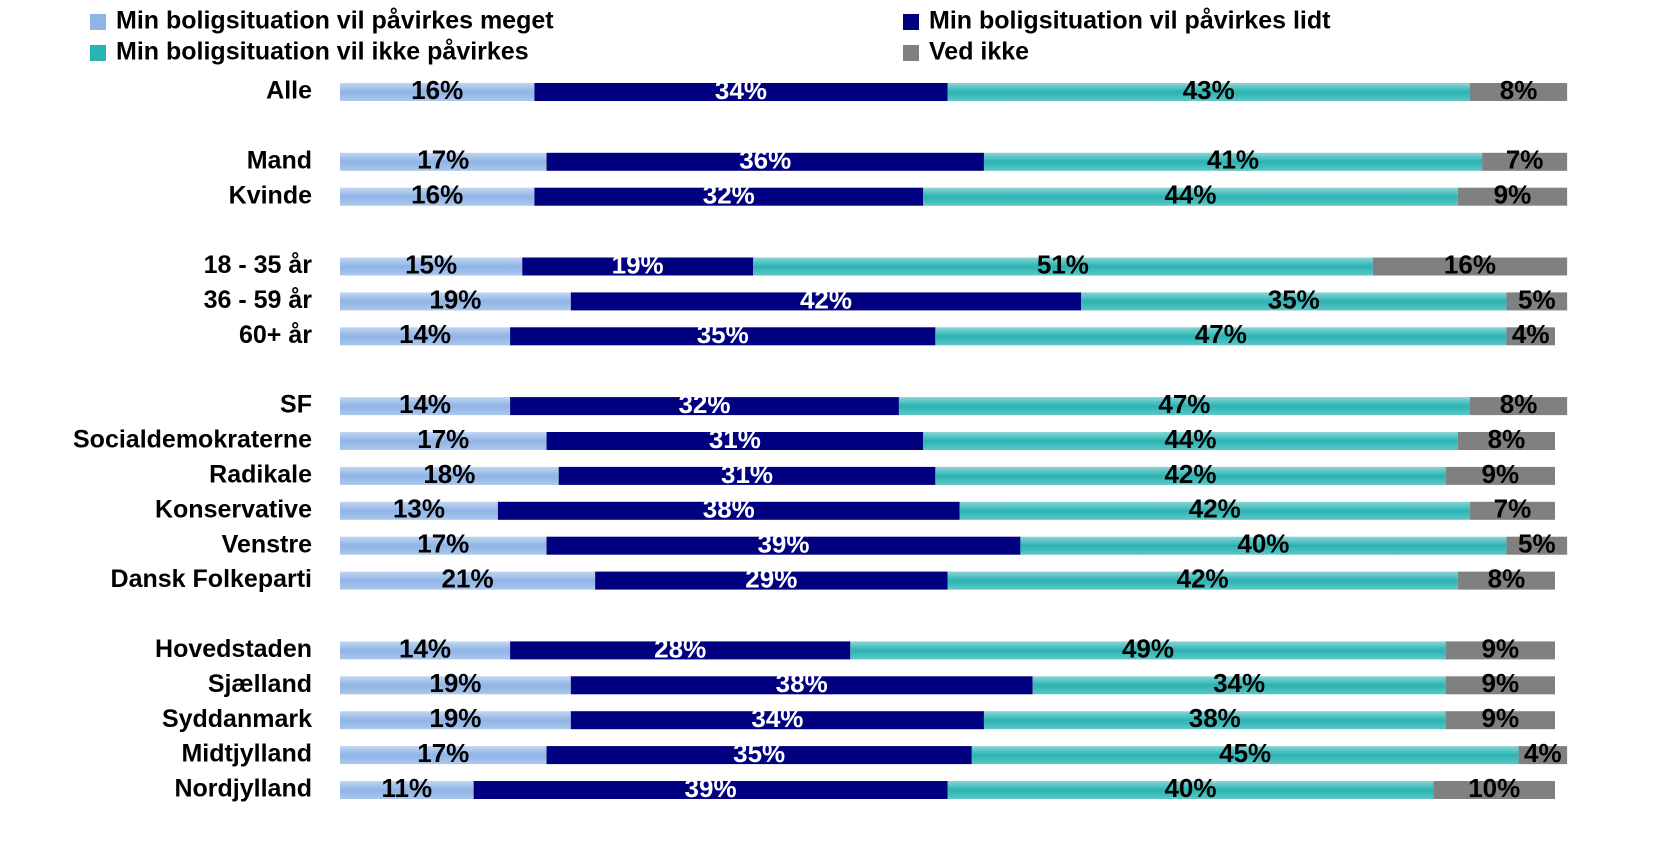 The height and width of the screenshot is (861, 1675). What do you see at coordinates (258, 300) in the screenshot?
I see `category-label: 36 - 59 år` at bounding box center [258, 300].